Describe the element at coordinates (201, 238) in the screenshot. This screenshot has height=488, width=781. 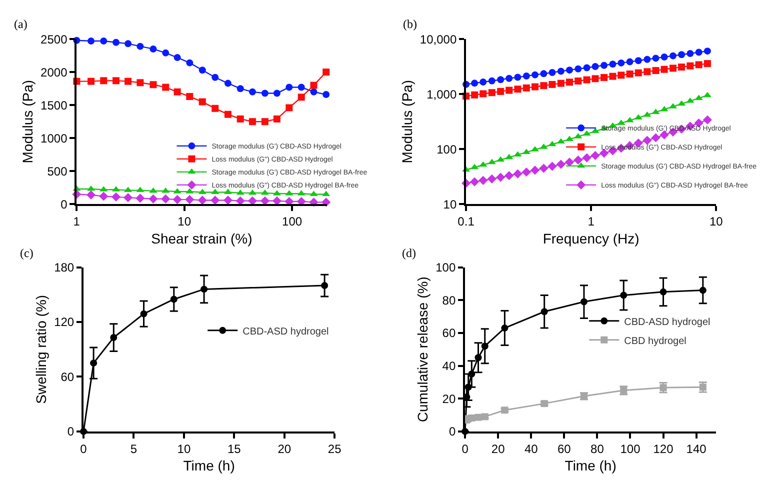
I see `x-axis-title: Shear strain (%)` at that location.